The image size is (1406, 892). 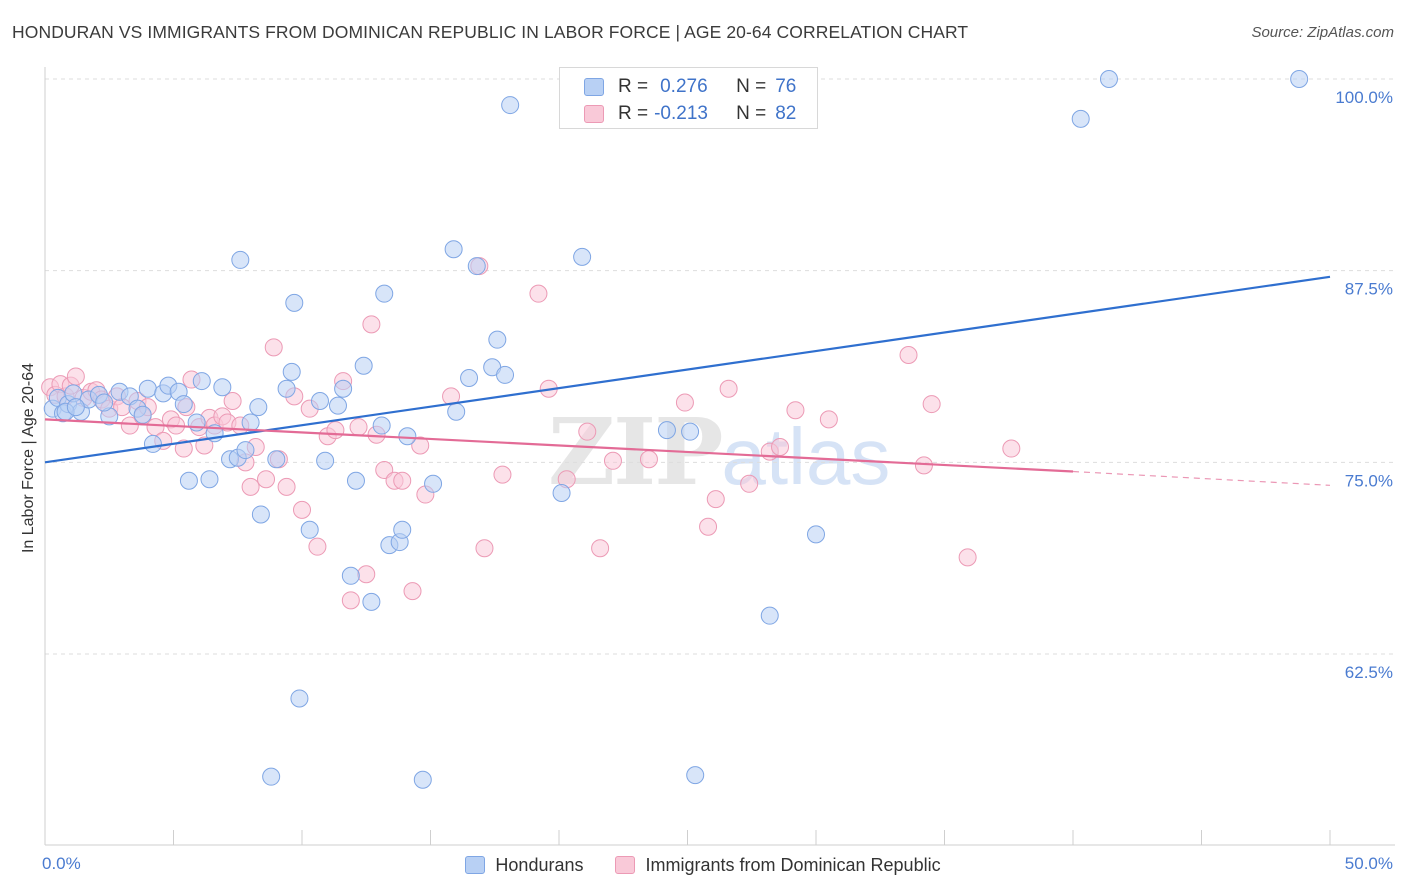 I want to click on hondurans-legend-label: Hondurans, so click(x=539, y=864).